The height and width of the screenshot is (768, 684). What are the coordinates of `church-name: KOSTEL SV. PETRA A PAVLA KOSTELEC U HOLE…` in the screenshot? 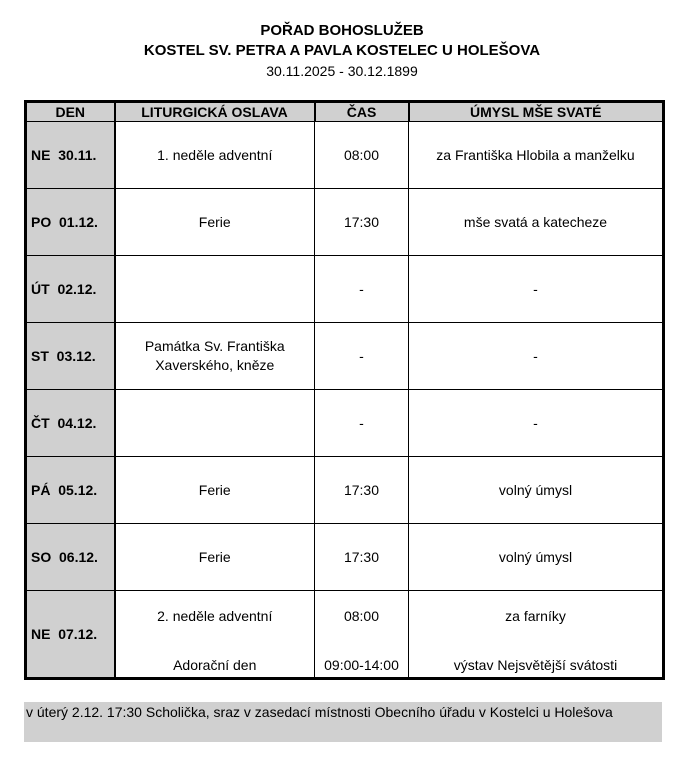 It's located at (342, 50).